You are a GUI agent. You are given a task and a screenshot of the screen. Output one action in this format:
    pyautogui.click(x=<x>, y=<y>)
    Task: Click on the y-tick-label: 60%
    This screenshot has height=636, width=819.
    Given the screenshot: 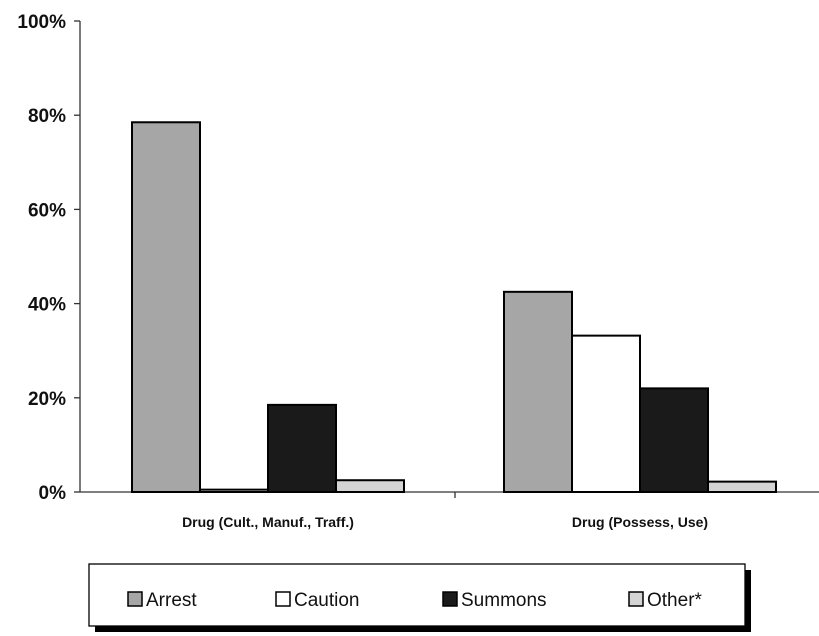 What is the action you would take?
    pyautogui.click(x=47, y=210)
    